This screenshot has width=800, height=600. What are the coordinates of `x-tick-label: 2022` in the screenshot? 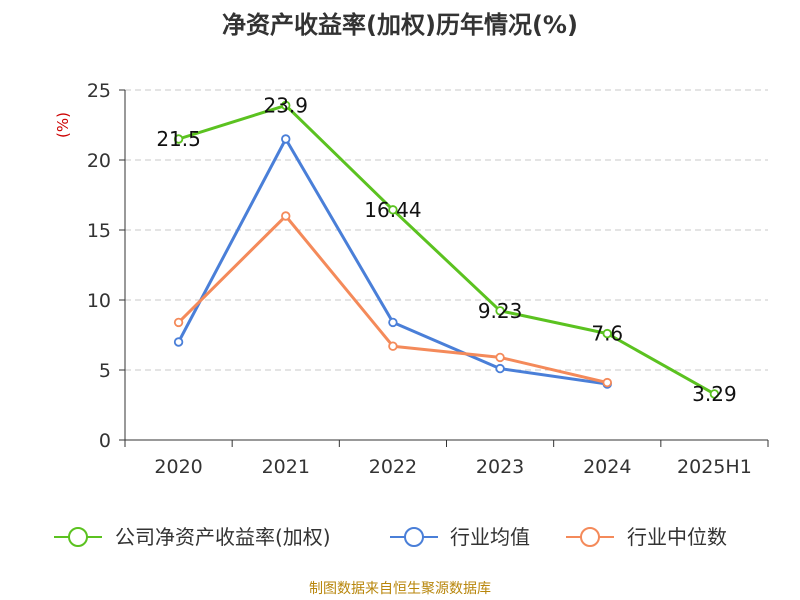 It's located at (393, 467).